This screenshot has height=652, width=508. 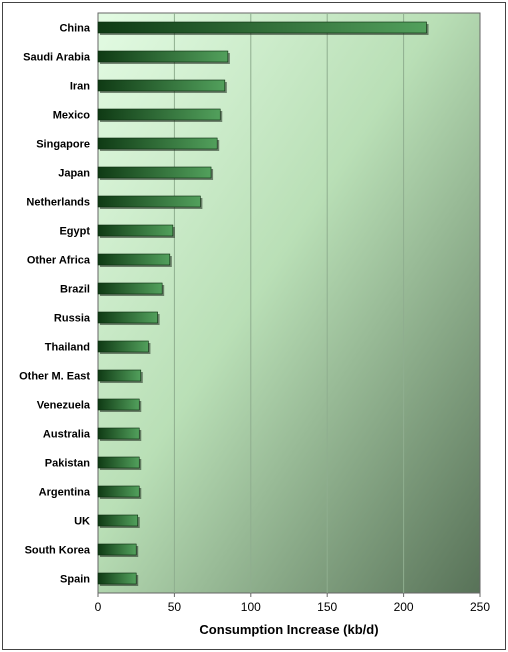 What do you see at coordinates (72, 319) in the screenshot?
I see `category-label: Russia` at bounding box center [72, 319].